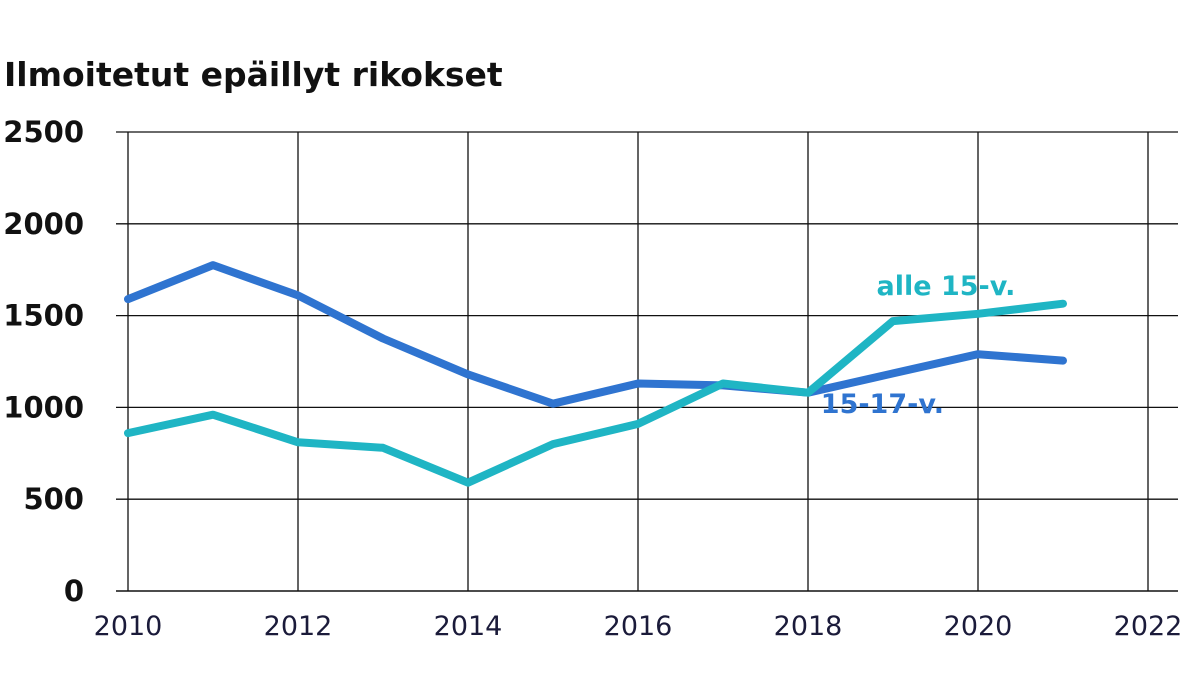 Image resolution: width=1200 pixels, height=675 pixels. Describe the element at coordinates (638, 626) in the screenshot. I see `x-tick-label: 2016` at that location.